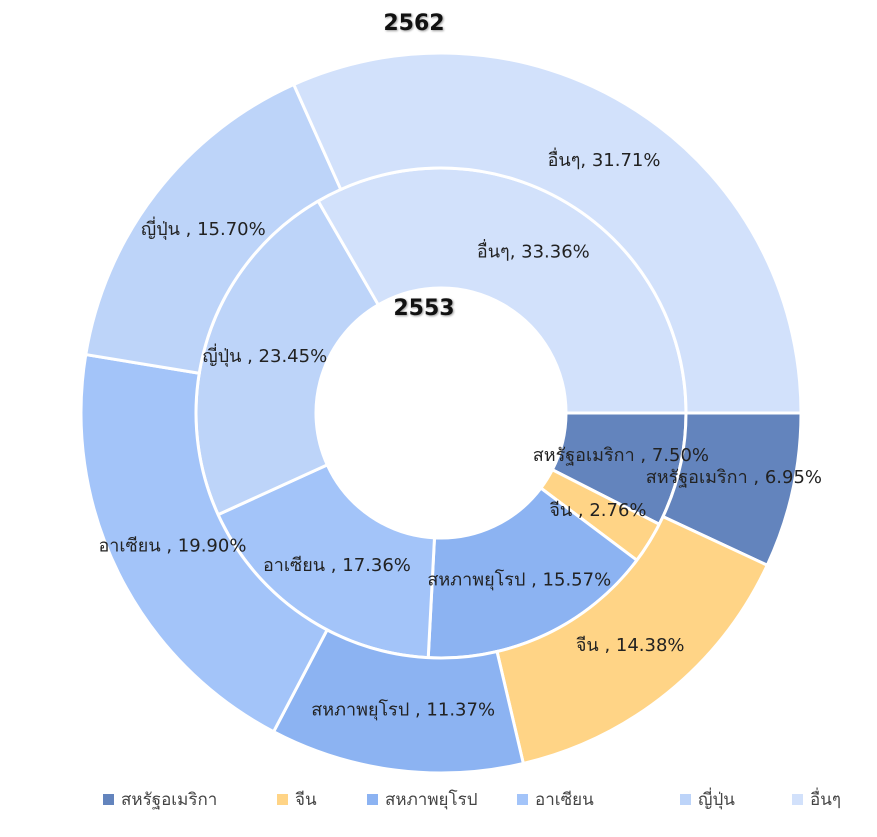 The width and height of the screenshot is (877, 837). What do you see at coordinates (630, 645) in the screenshot?
I see `data-label: จีน , 14.38%` at bounding box center [630, 645].